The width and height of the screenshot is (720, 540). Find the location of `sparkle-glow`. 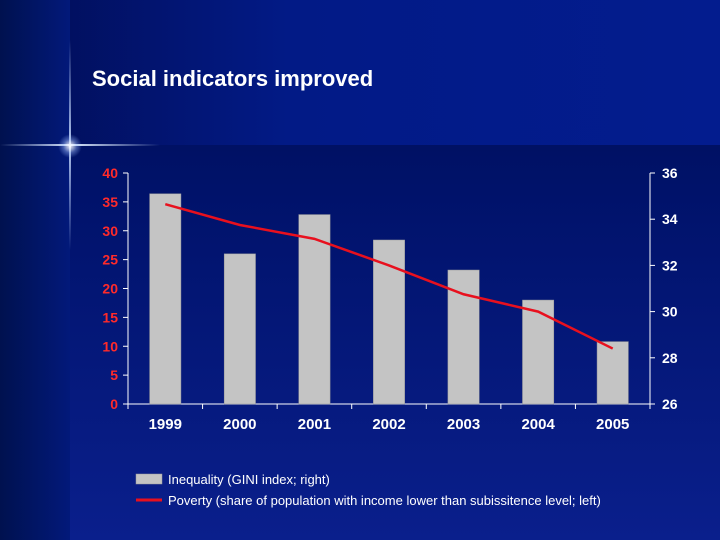

sparkle-glow is located at coordinates (70, 146).